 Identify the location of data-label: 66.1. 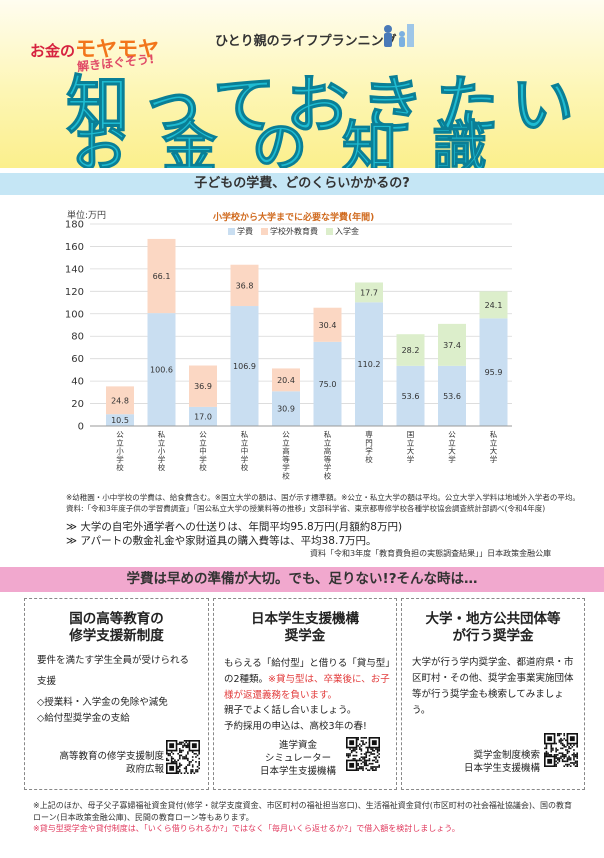
(162, 276).